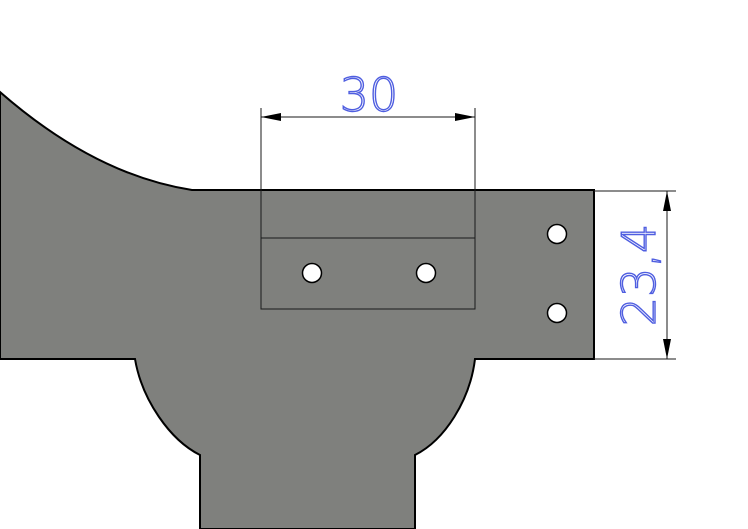 The width and height of the screenshot is (748, 529). I want to click on dimension-label-width: 30, so click(369, 95).